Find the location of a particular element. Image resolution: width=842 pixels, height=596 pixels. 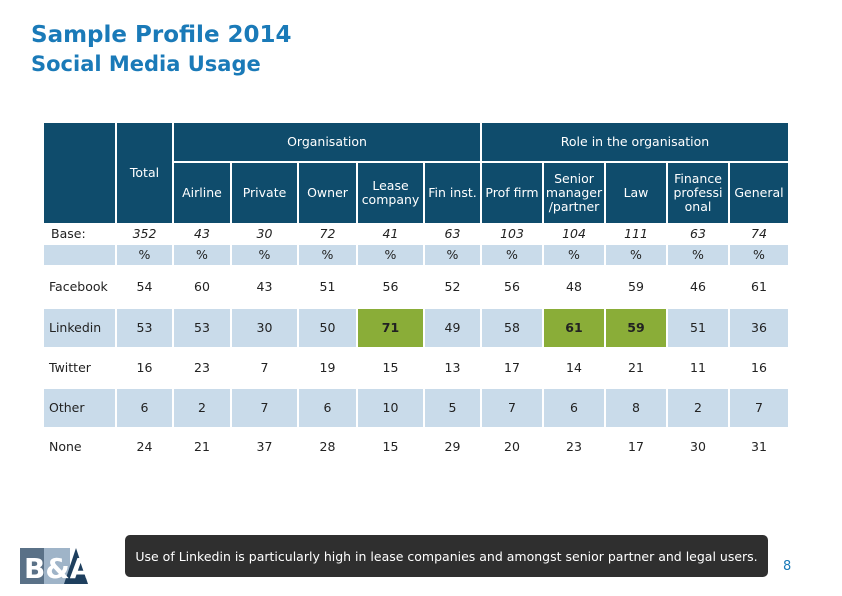

header-corner is located at coordinates (79, 173).